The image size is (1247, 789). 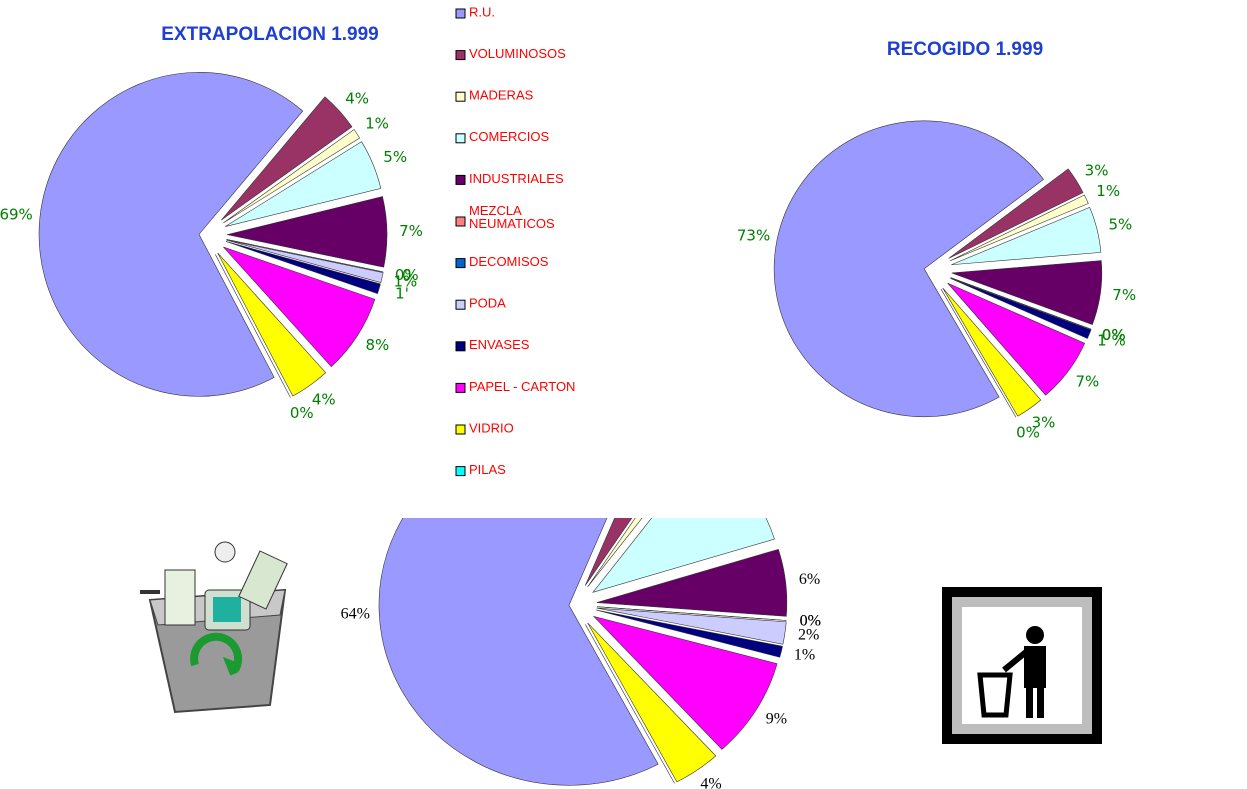 I want to click on slice-label: 69%, so click(x=16, y=214).